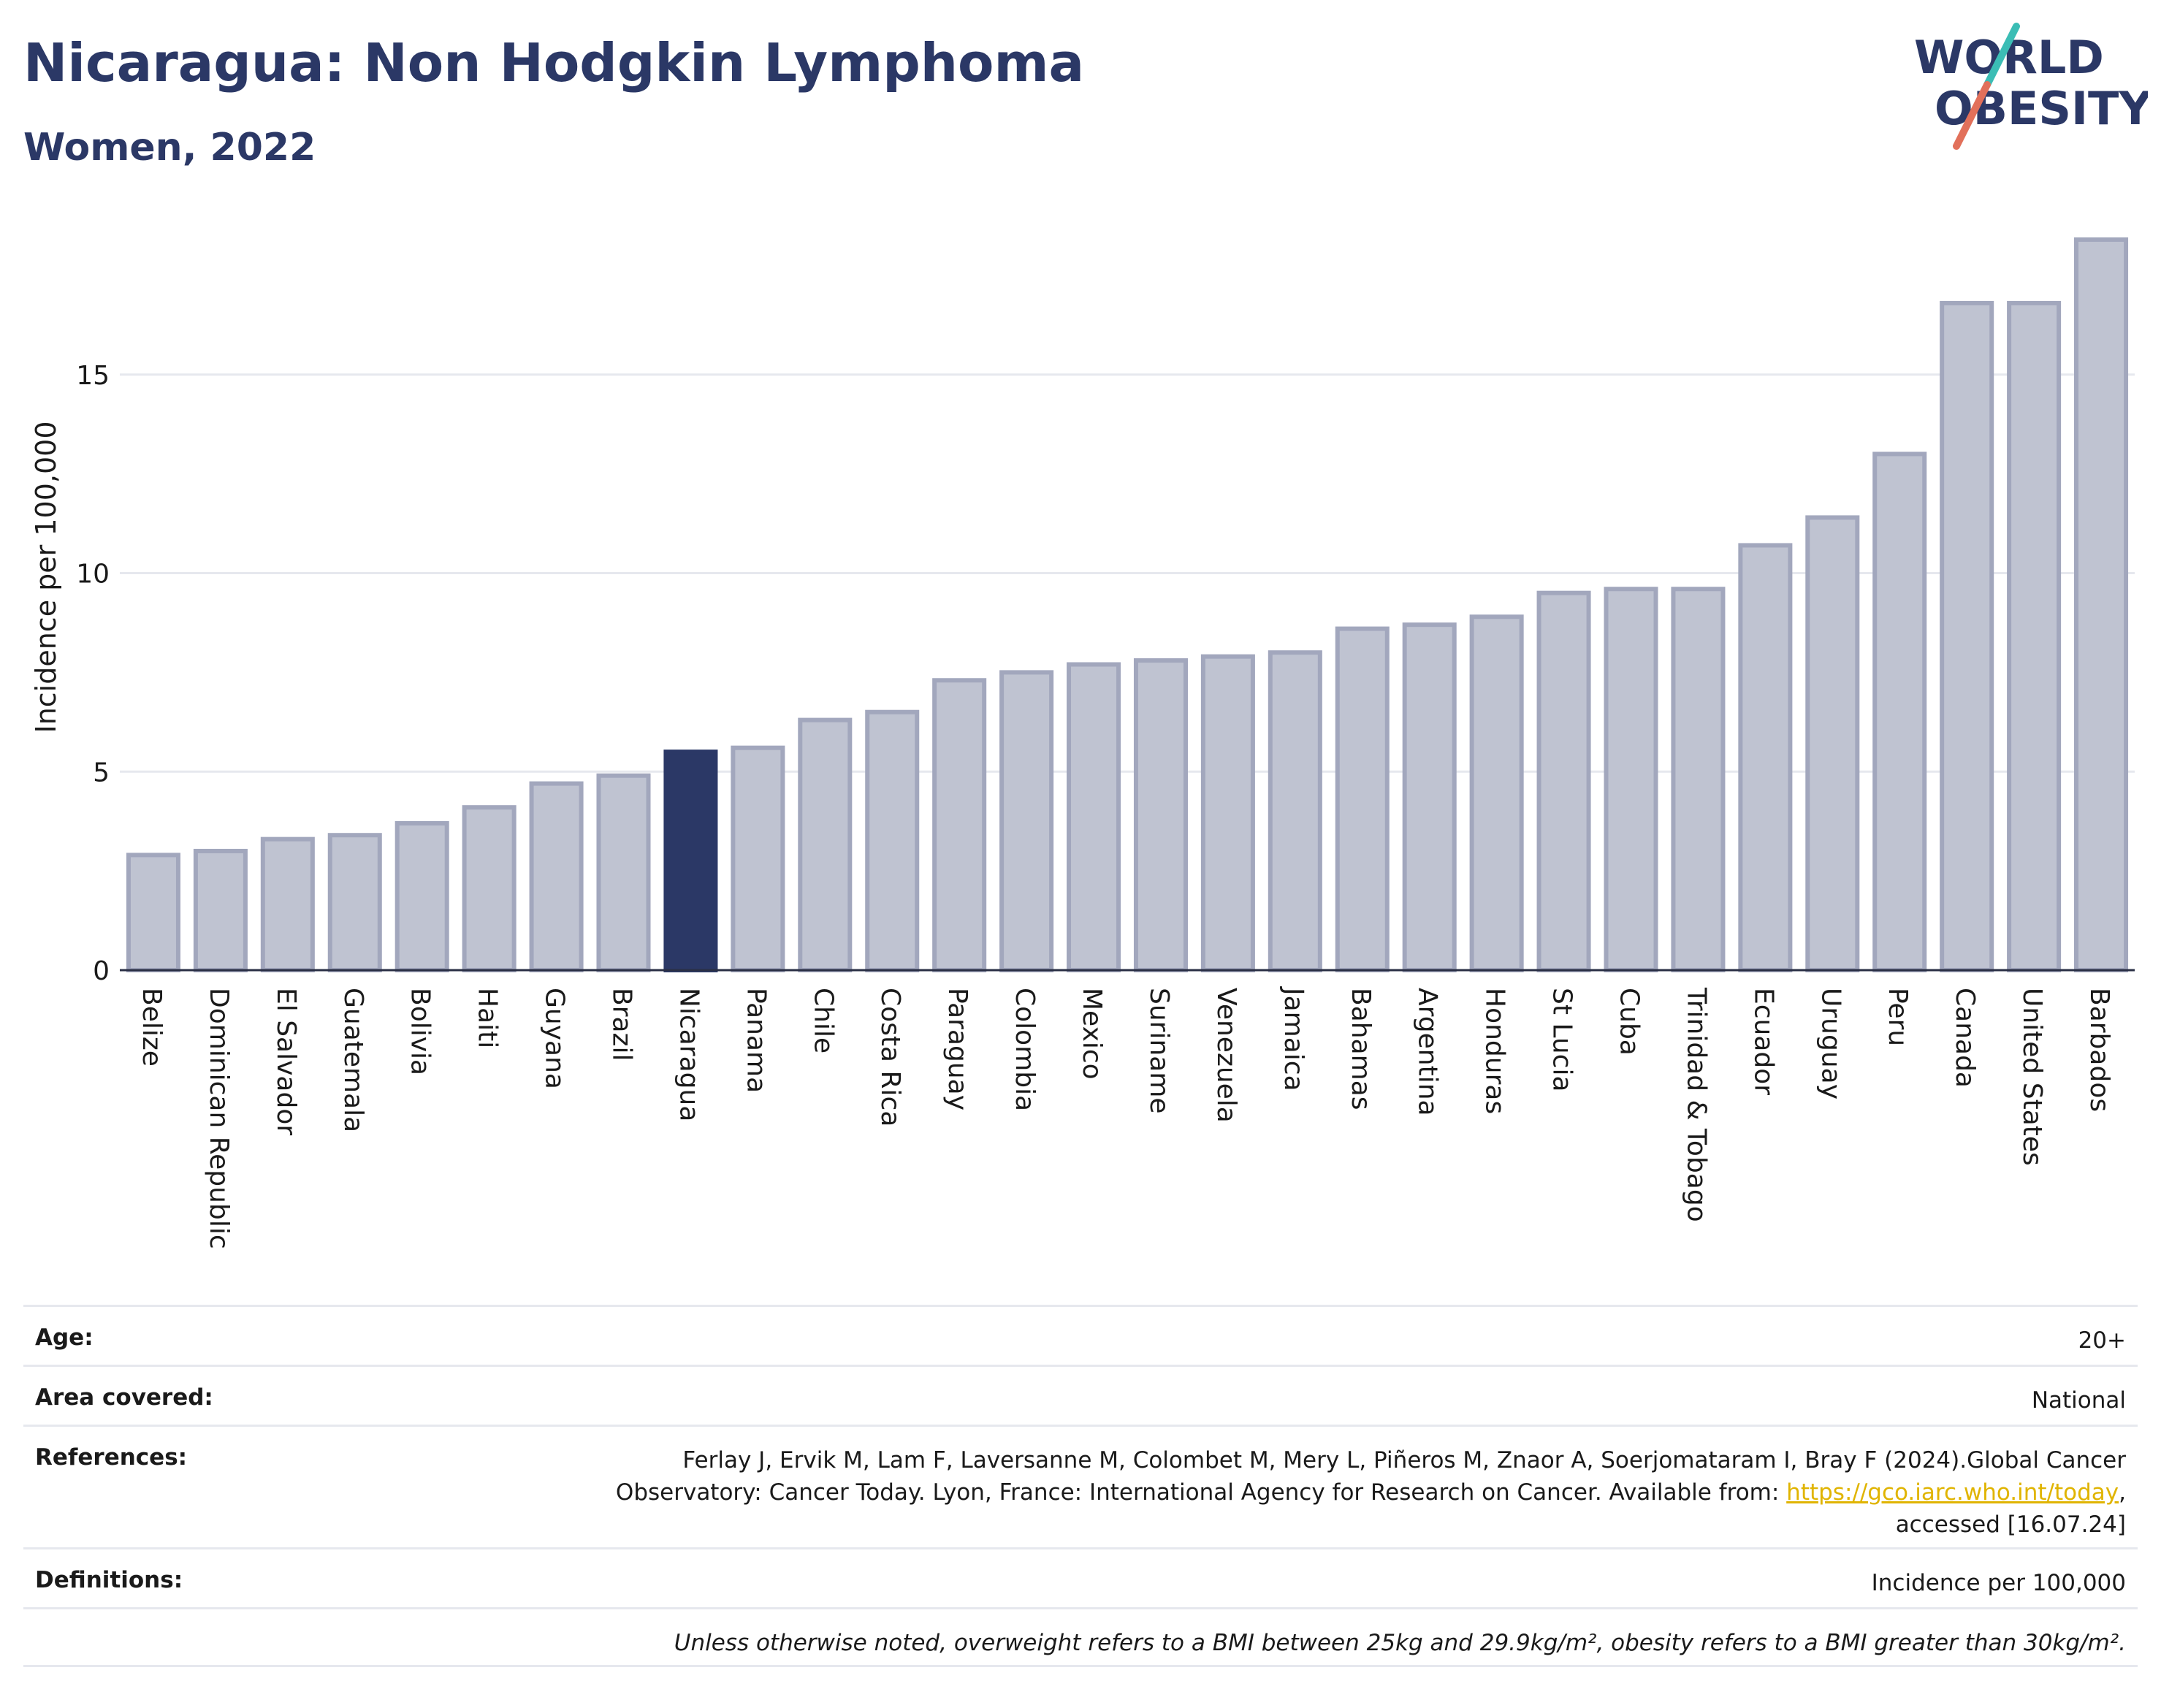 The height and width of the screenshot is (1708, 2161). What do you see at coordinates (1833, 744) in the screenshot?
I see `bar-uruguay` at bounding box center [1833, 744].